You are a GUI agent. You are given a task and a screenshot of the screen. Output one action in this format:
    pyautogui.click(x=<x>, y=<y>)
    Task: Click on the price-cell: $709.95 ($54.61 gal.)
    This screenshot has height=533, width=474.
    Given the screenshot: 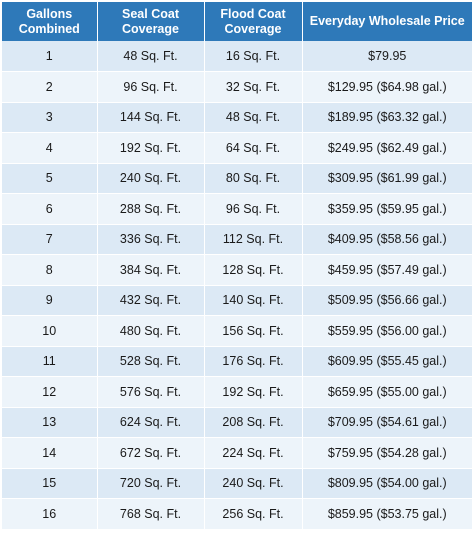 What is the action you would take?
    pyautogui.click(x=386, y=422)
    